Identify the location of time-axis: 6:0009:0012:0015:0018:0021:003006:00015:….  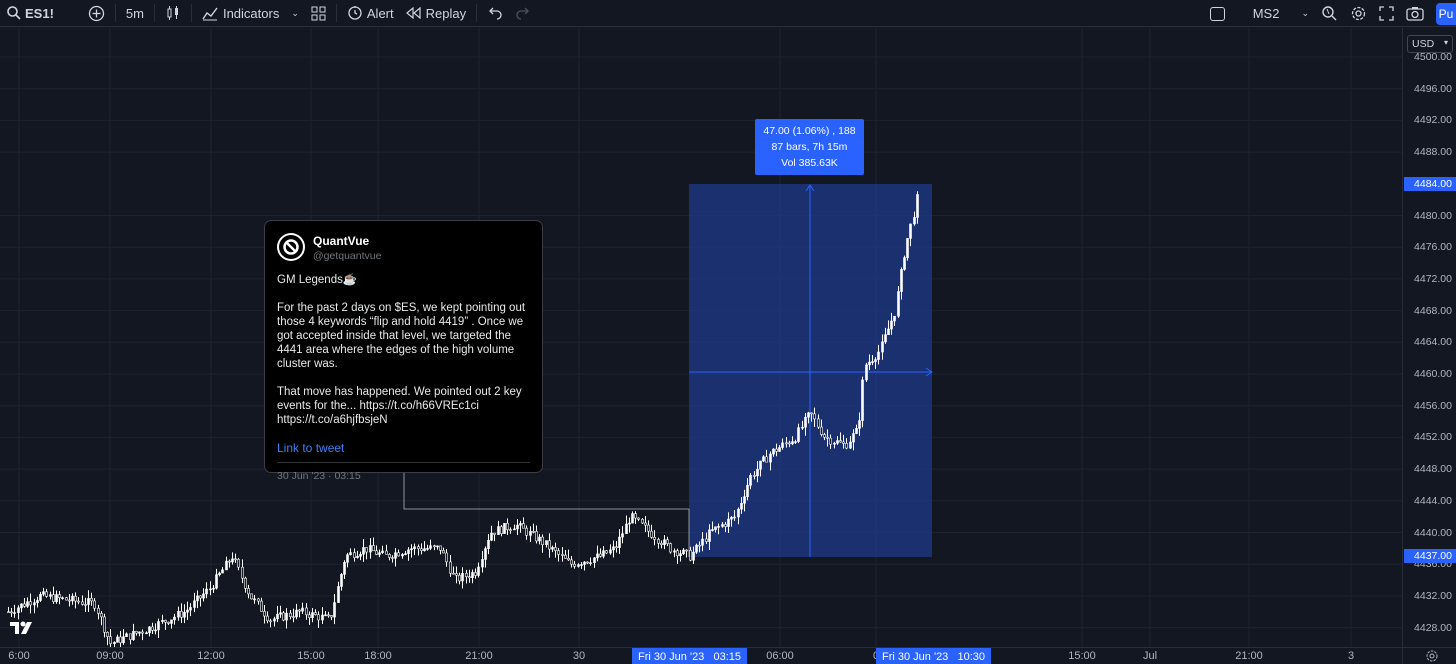
(701, 655).